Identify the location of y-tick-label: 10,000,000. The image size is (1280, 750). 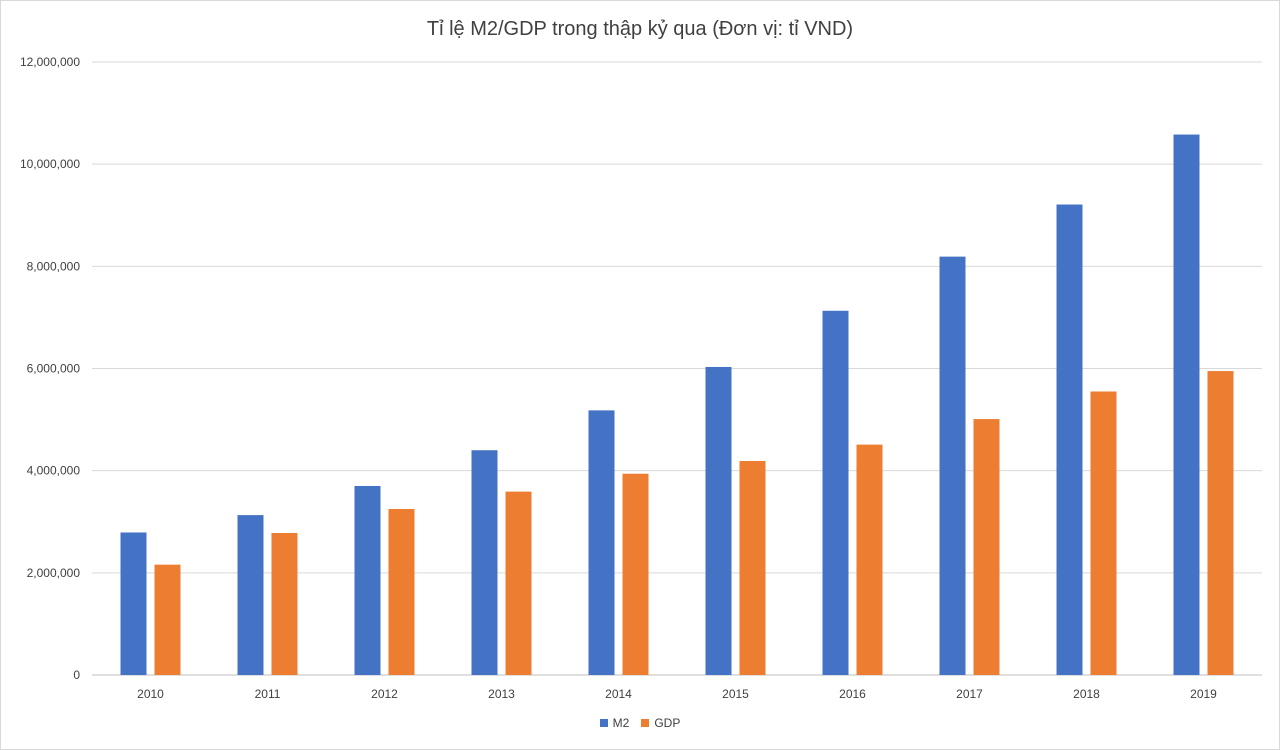
(50, 164).